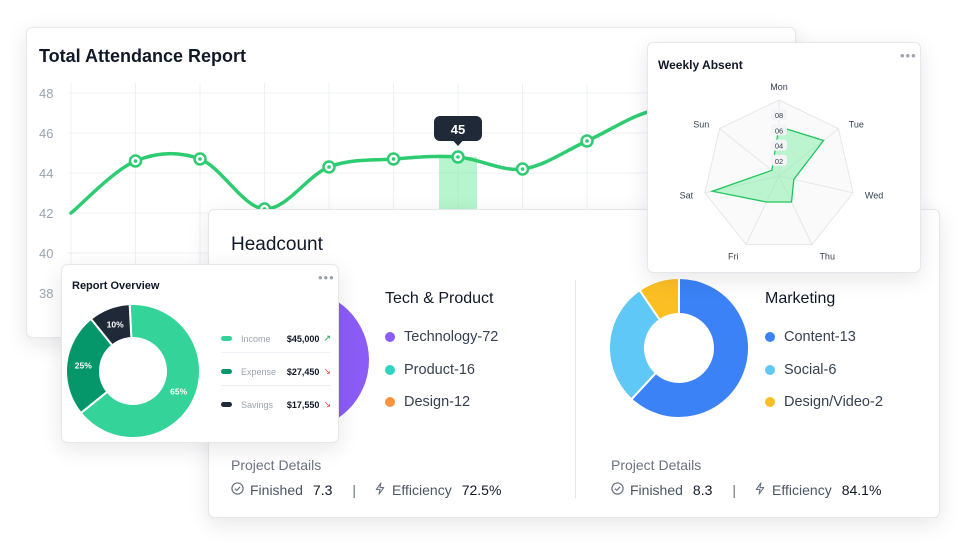  What do you see at coordinates (83, 366) in the screenshot?
I see `overview-slice-label: 25%` at bounding box center [83, 366].